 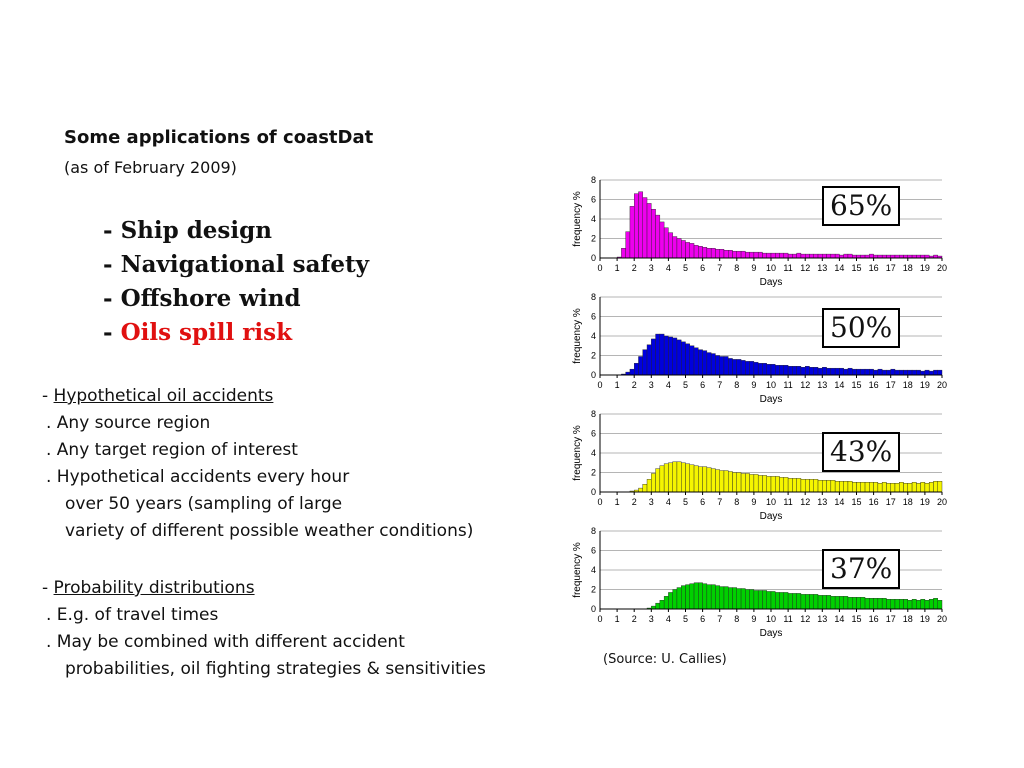 I want to click on y-tick-label: 2, so click(x=593, y=356).